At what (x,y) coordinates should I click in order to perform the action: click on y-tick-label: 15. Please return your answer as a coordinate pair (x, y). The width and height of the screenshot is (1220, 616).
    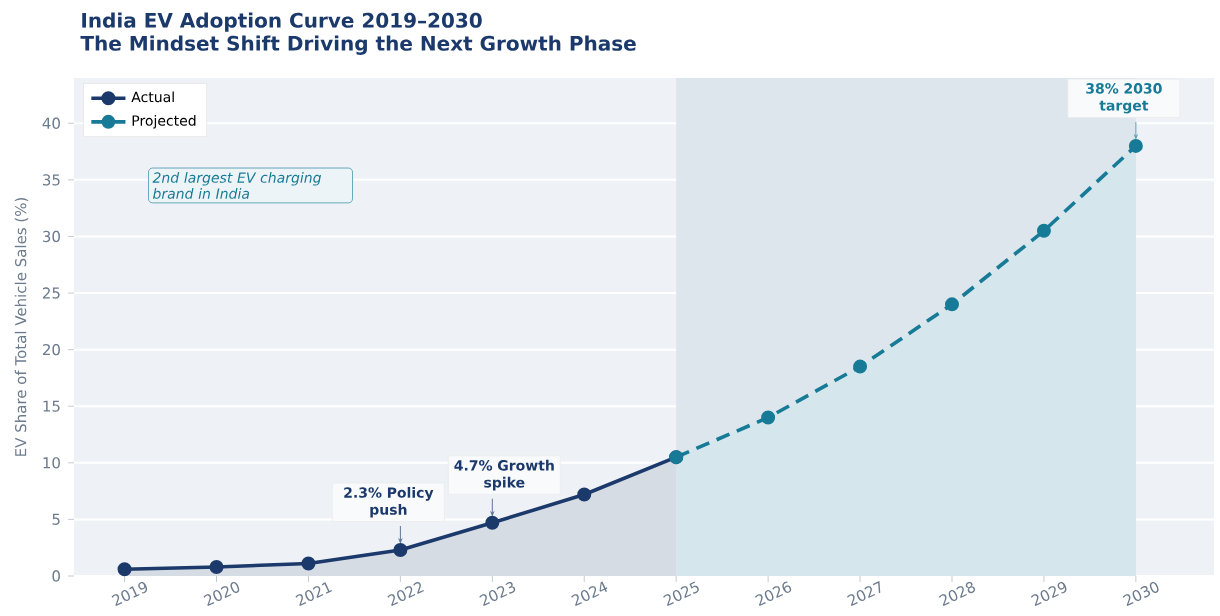
    Looking at the image, I should click on (51, 406).